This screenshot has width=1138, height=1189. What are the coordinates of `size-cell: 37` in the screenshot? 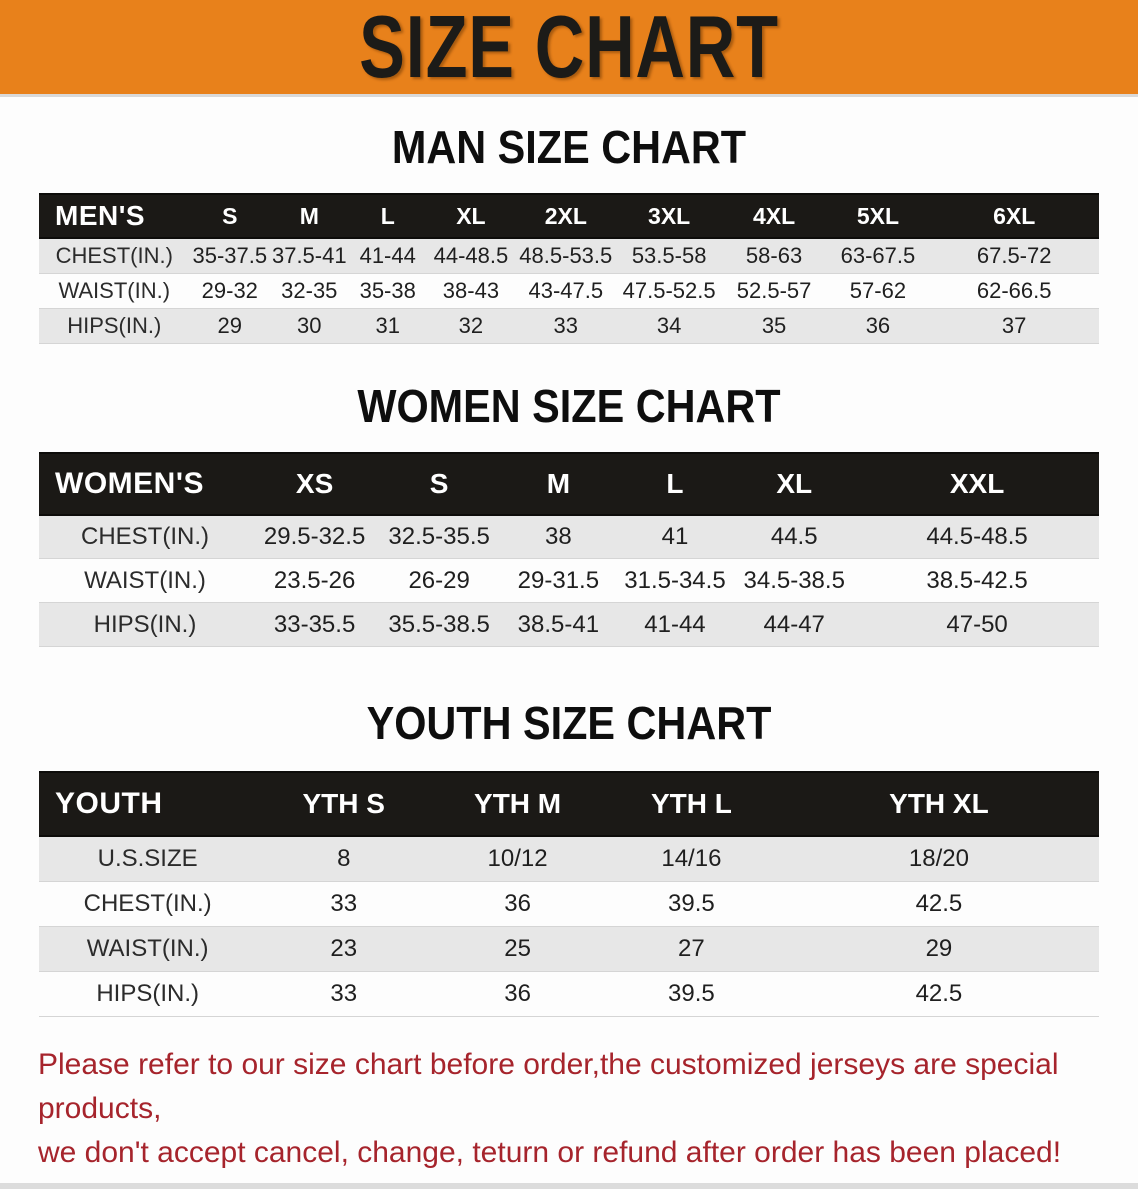 It's located at (1014, 326).